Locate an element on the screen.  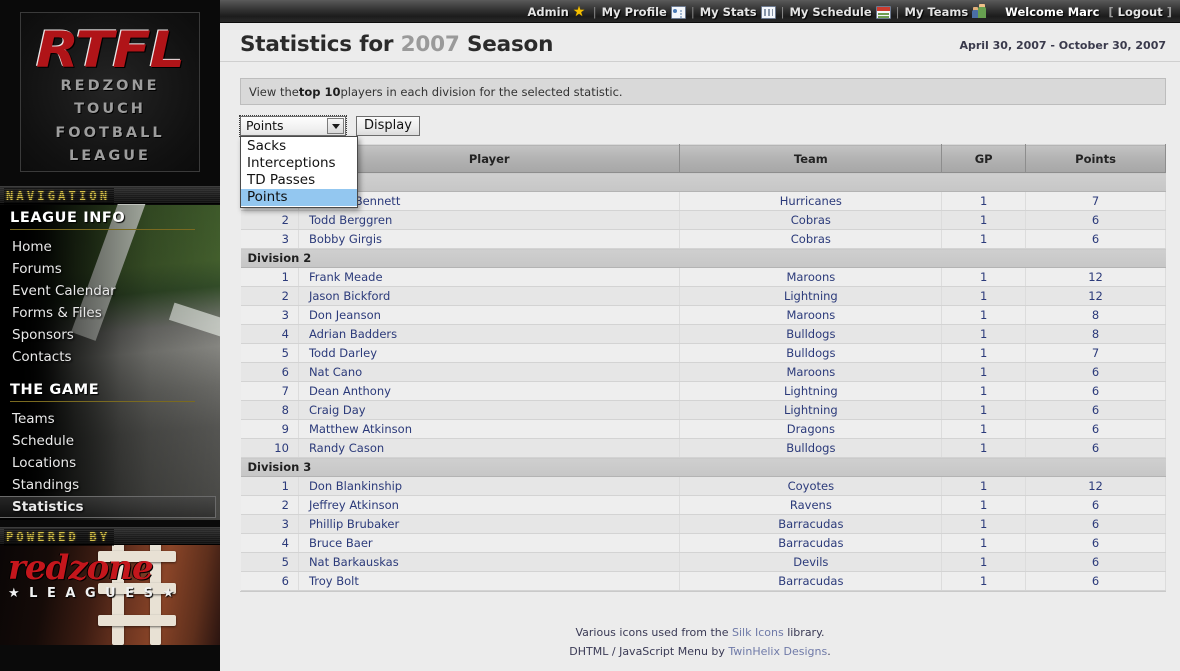
table-row: 8 Craig Day Lightning 1 6 is located at coordinates (703, 410).